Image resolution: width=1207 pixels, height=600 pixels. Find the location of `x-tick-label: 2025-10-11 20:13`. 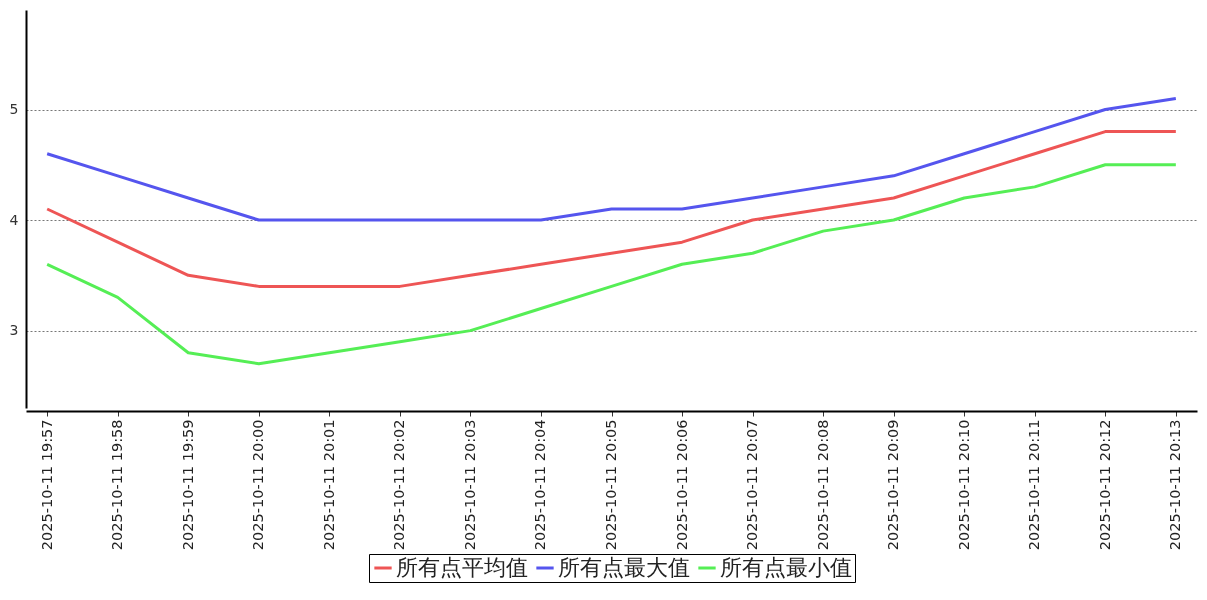

x-tick-label: 2025-10-11 20:13 is located at coordinates (1175, 485).